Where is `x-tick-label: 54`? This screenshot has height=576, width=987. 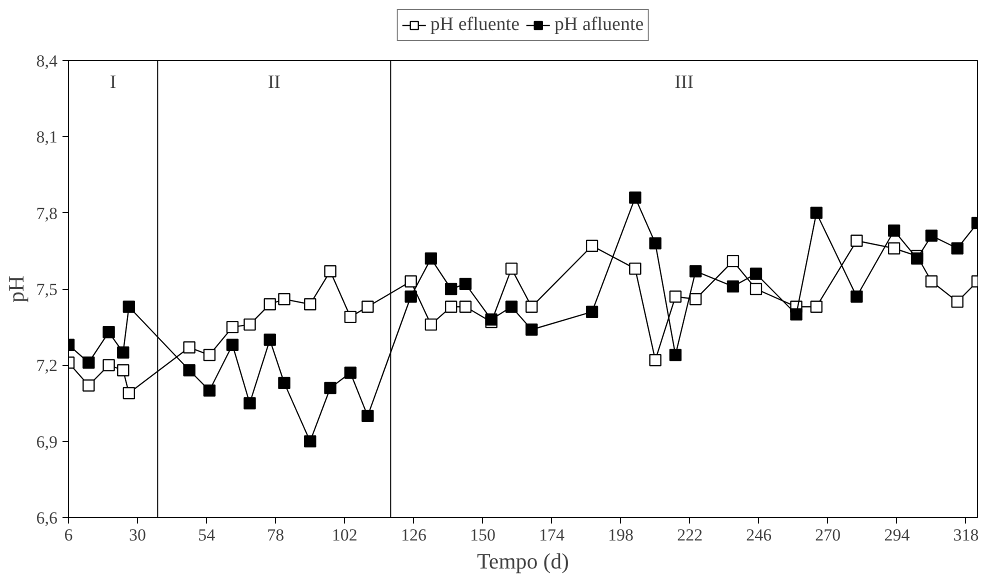
x-tick-label: 54 is located at coordinates (207, 535).